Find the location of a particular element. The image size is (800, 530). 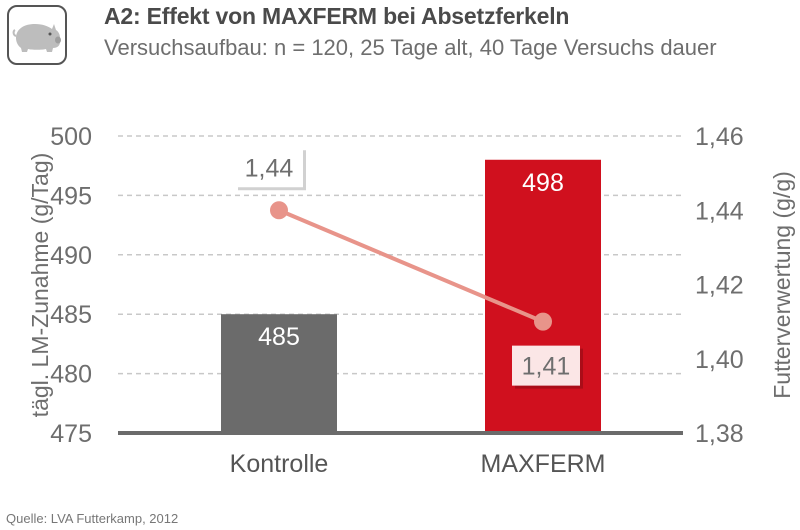

left-tick-label: 500 is located at coordinates (71, 137).